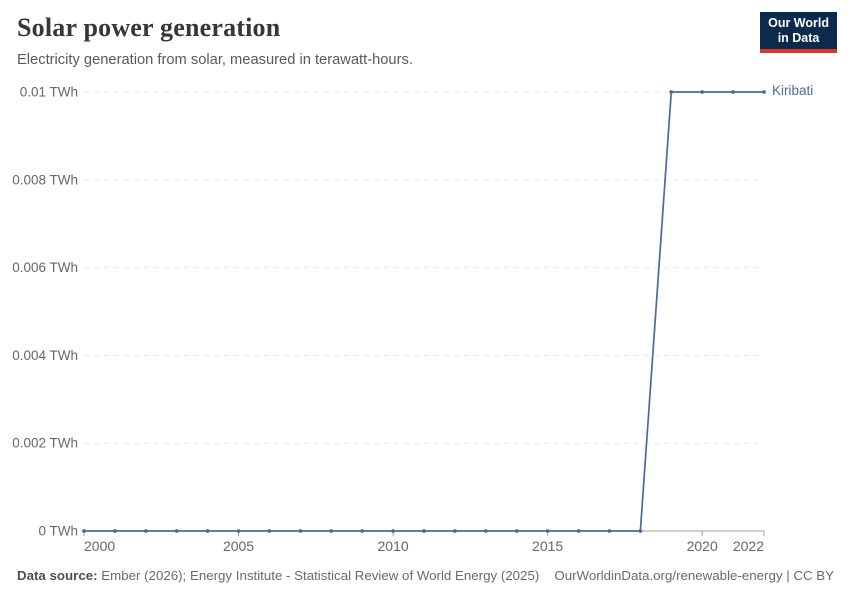 The width and height of the screenshot is (850, 600). Describe the element at coordinates (547, 546) in the screenshot. I see `x-axis-label: 2015` at that location.